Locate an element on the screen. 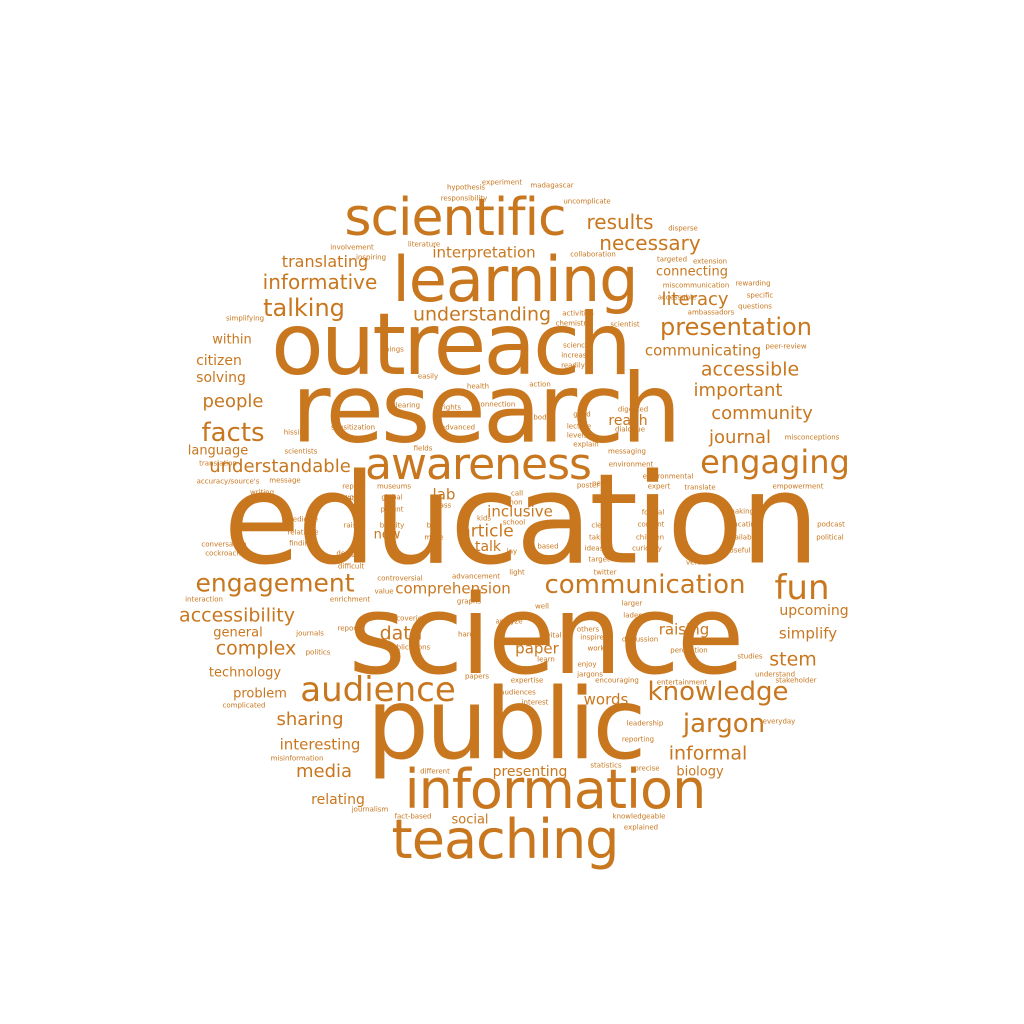 This screenshot has width=1024, height=1024. cloud-word: understandable is located at coordinates (280, 466).